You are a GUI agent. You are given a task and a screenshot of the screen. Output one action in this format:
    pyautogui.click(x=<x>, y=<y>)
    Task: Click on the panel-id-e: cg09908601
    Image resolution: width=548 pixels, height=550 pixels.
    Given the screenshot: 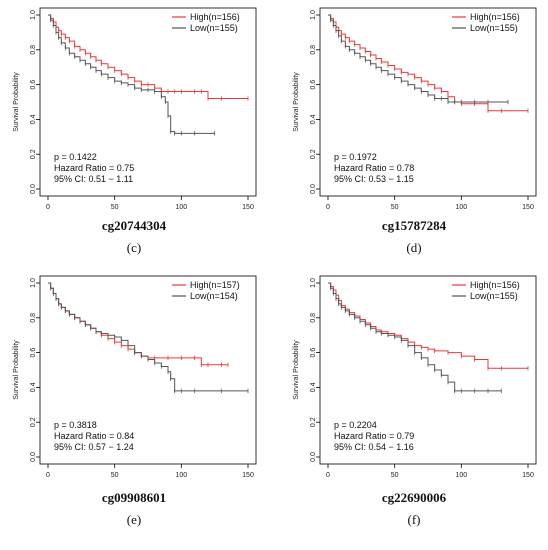 What is the action you would take?
    pyautogui.click(x=134, y=497)
    